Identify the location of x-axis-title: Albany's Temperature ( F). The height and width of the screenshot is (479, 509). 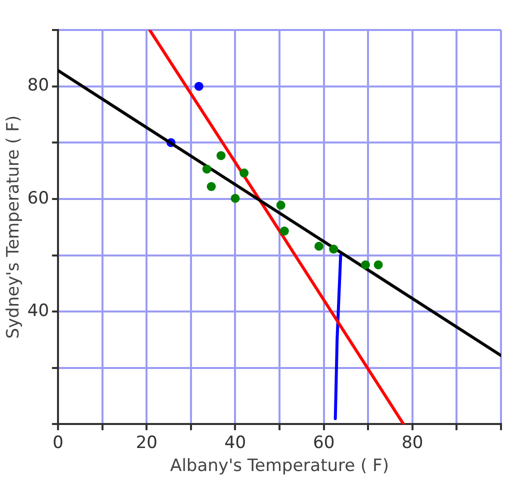
(279, 466).